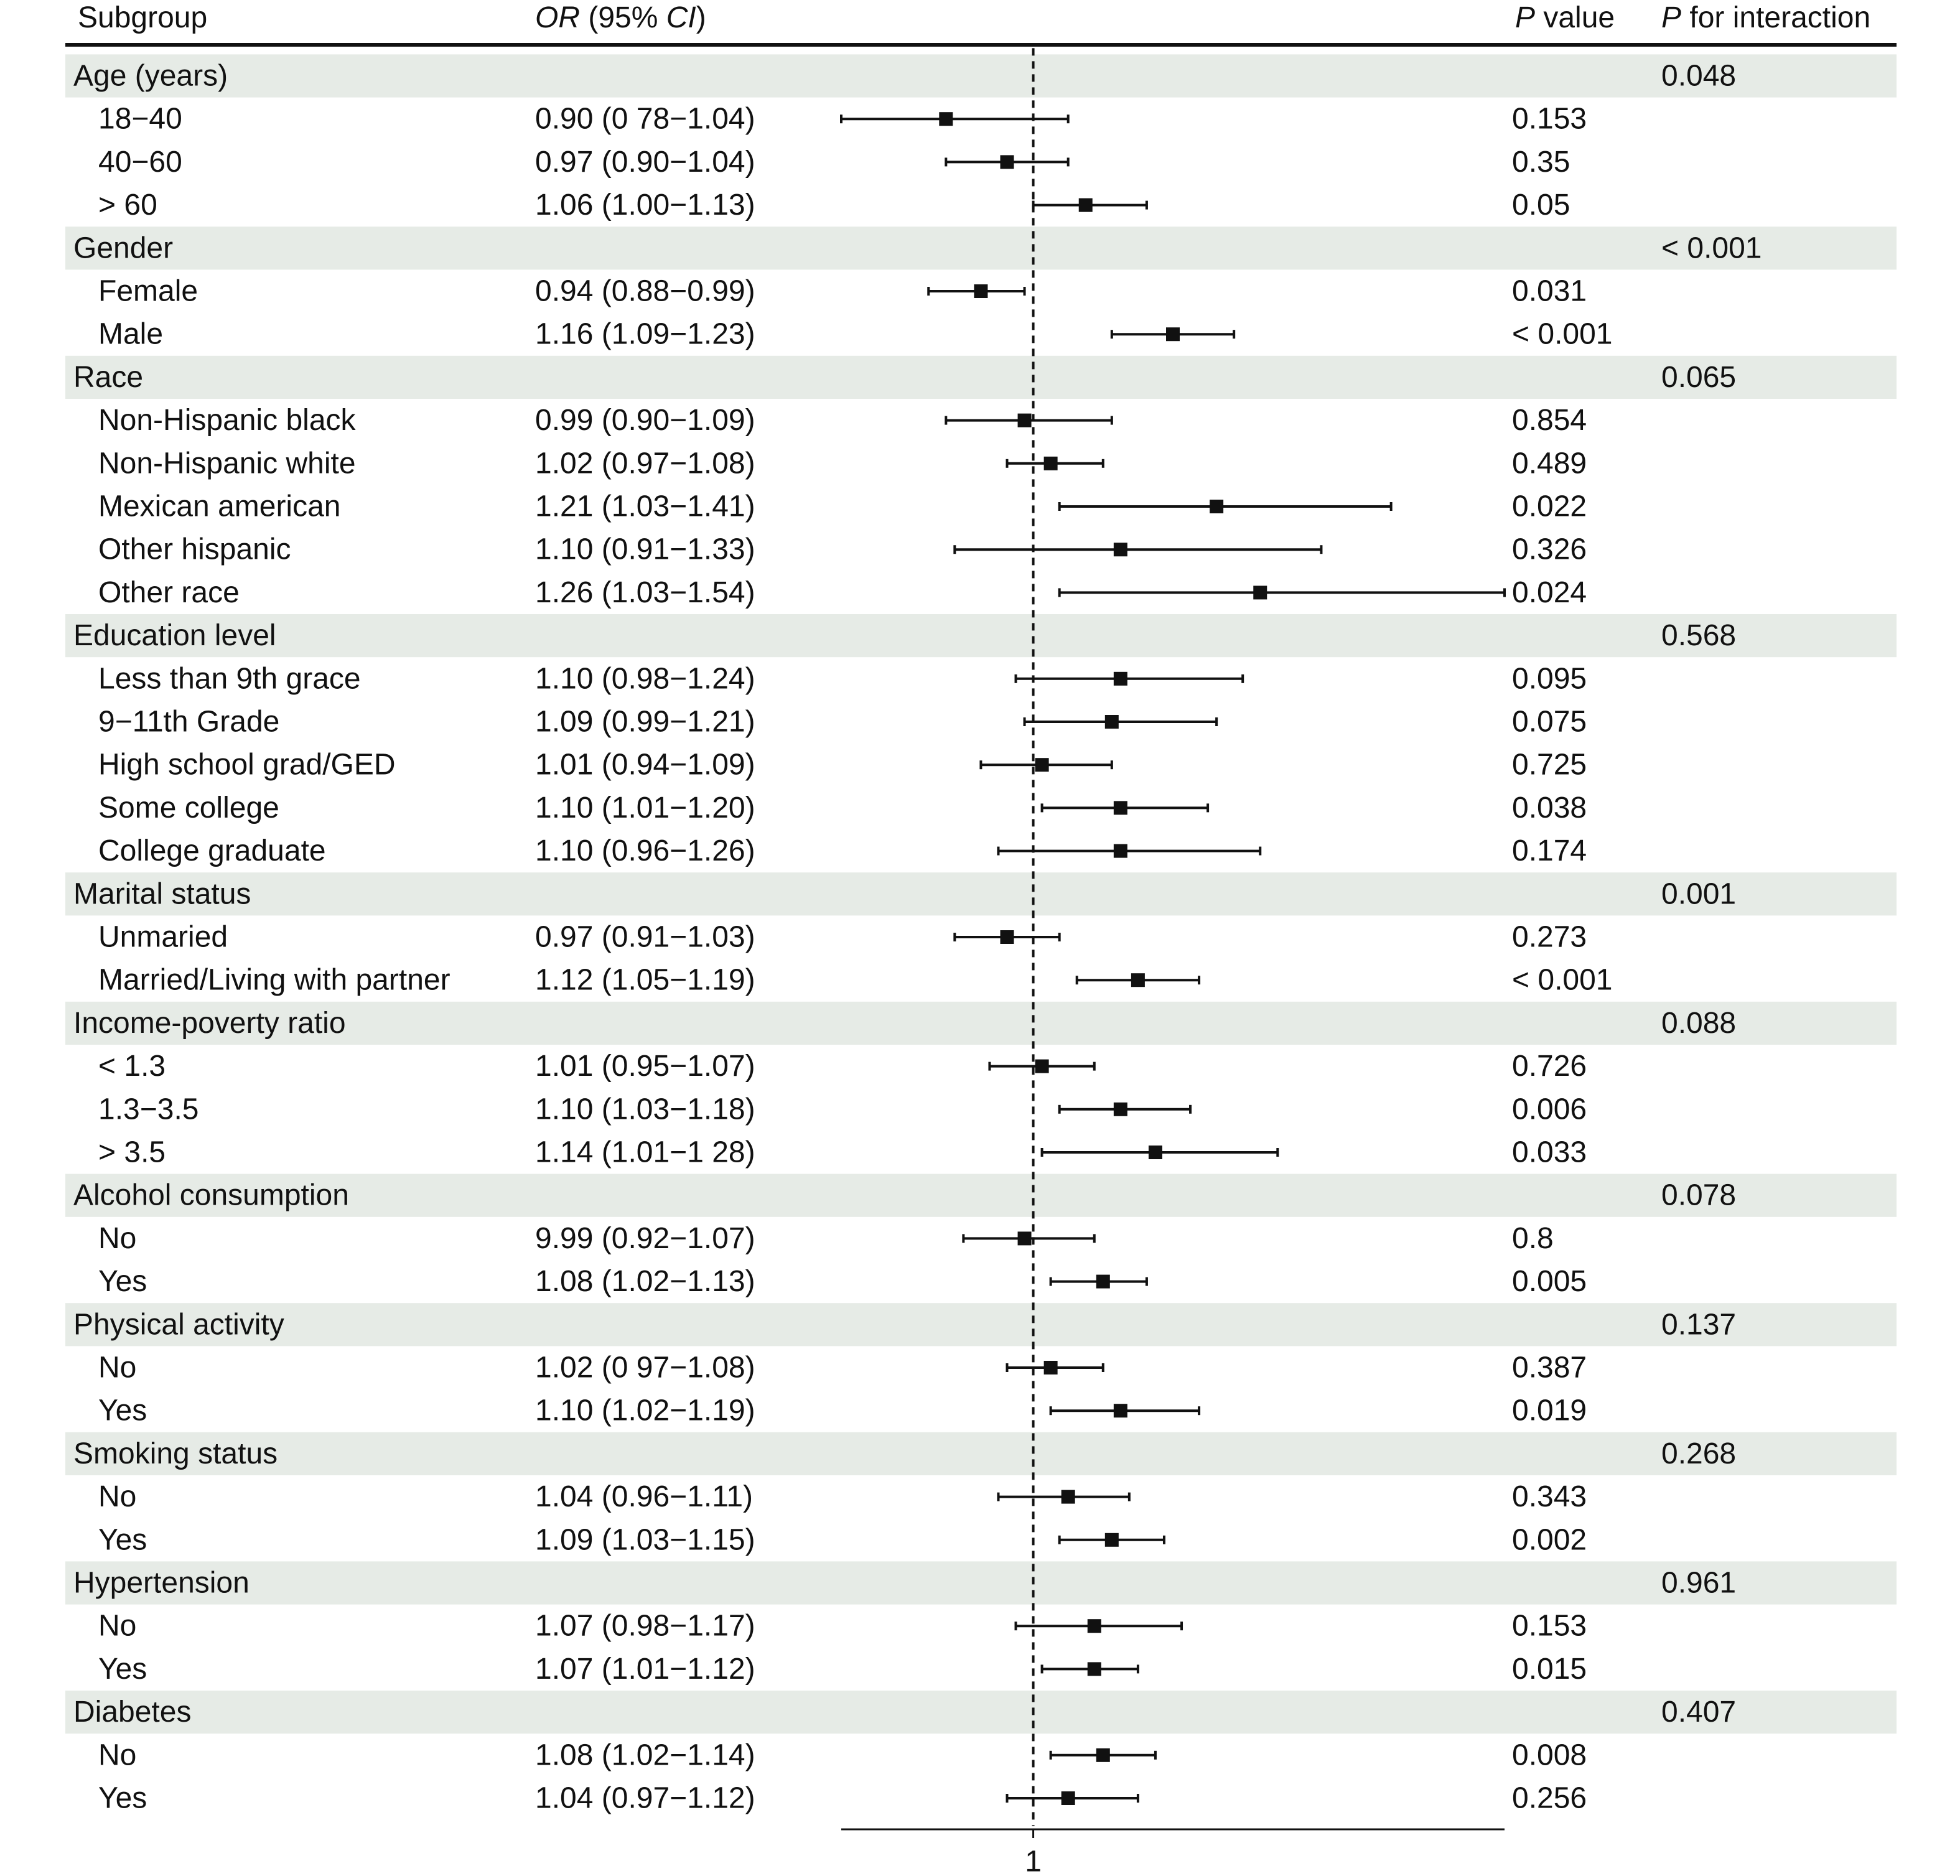  Describe the element at coordinates (128, 206) in the screenshot. I see `subgroup-label: > 60` at that location.